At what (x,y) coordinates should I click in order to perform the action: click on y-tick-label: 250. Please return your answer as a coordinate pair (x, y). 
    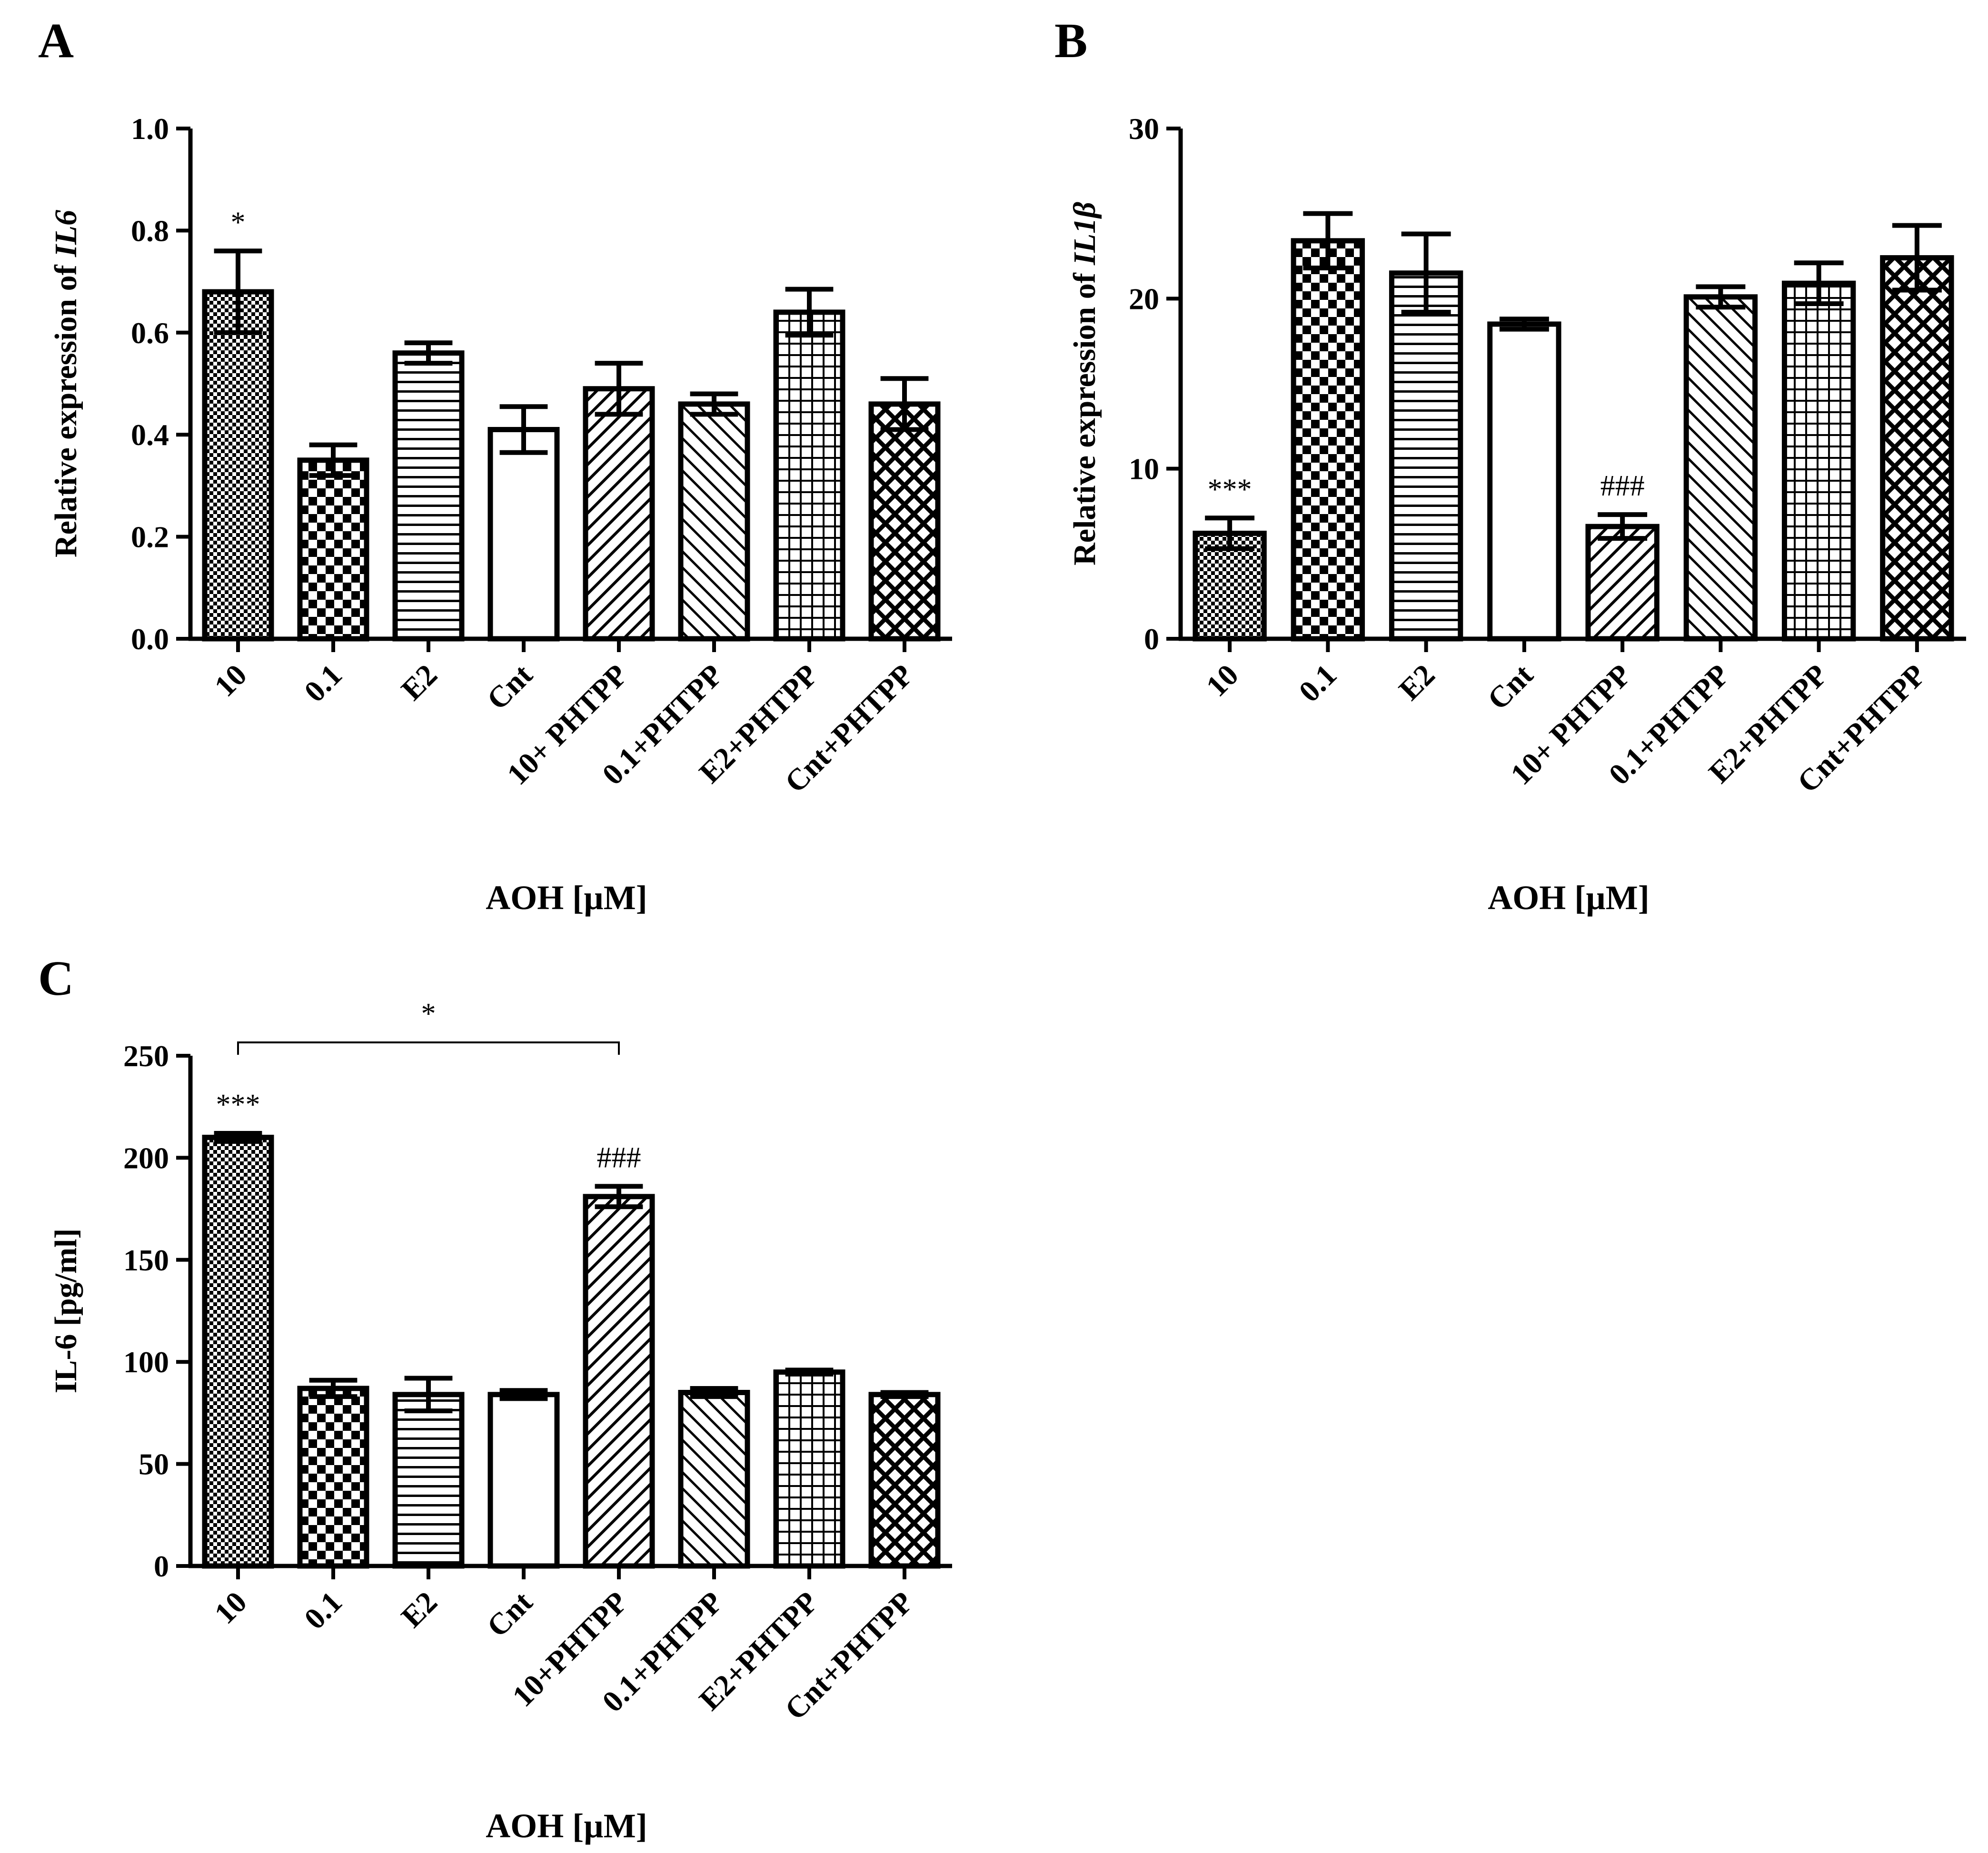
    Looking at the image, I should click on (146, 1056).